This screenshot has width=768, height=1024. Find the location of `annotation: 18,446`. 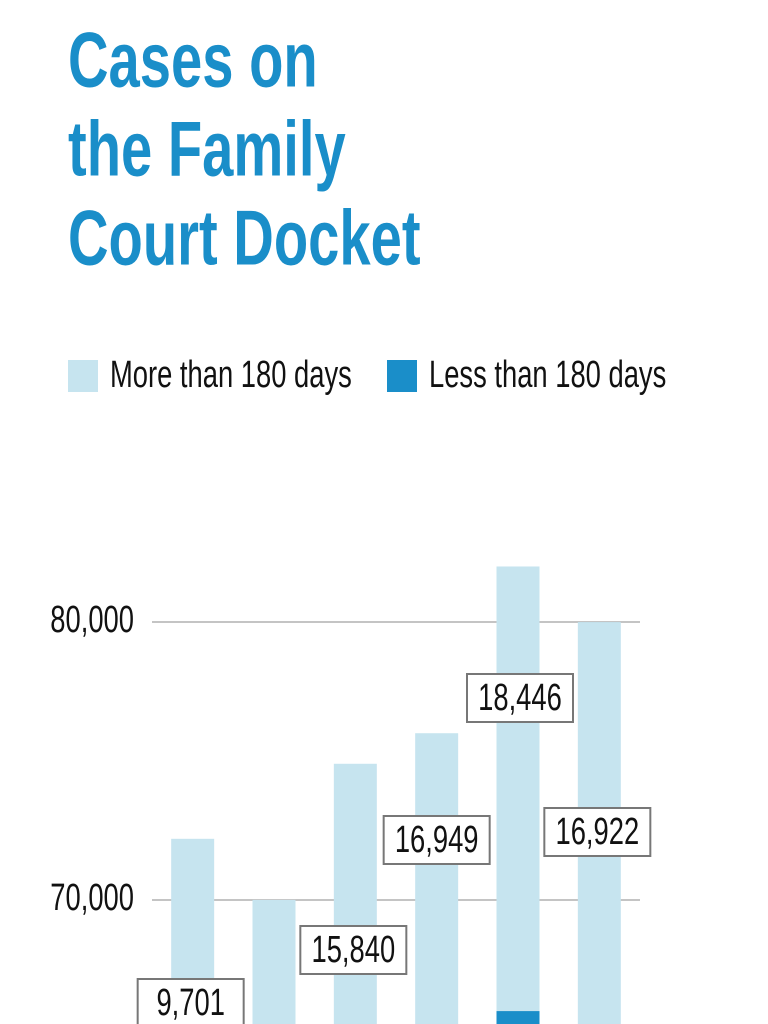

annotation: 18,446 is located at coordinates (520, 698).